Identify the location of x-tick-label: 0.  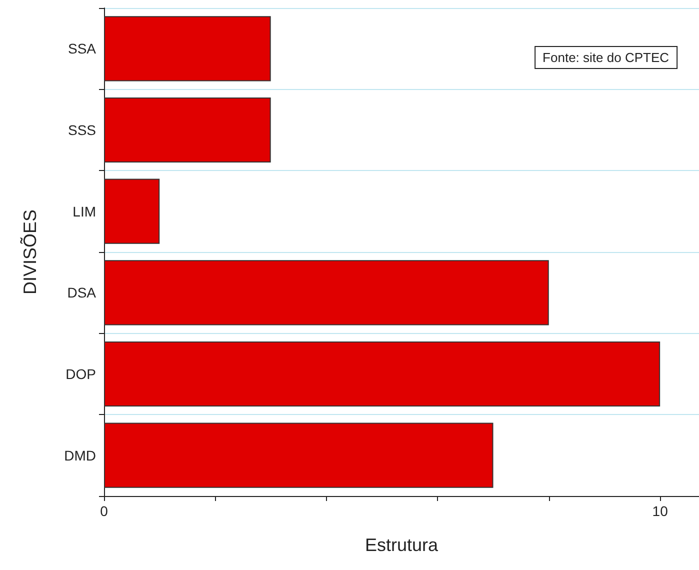
(104, 511).